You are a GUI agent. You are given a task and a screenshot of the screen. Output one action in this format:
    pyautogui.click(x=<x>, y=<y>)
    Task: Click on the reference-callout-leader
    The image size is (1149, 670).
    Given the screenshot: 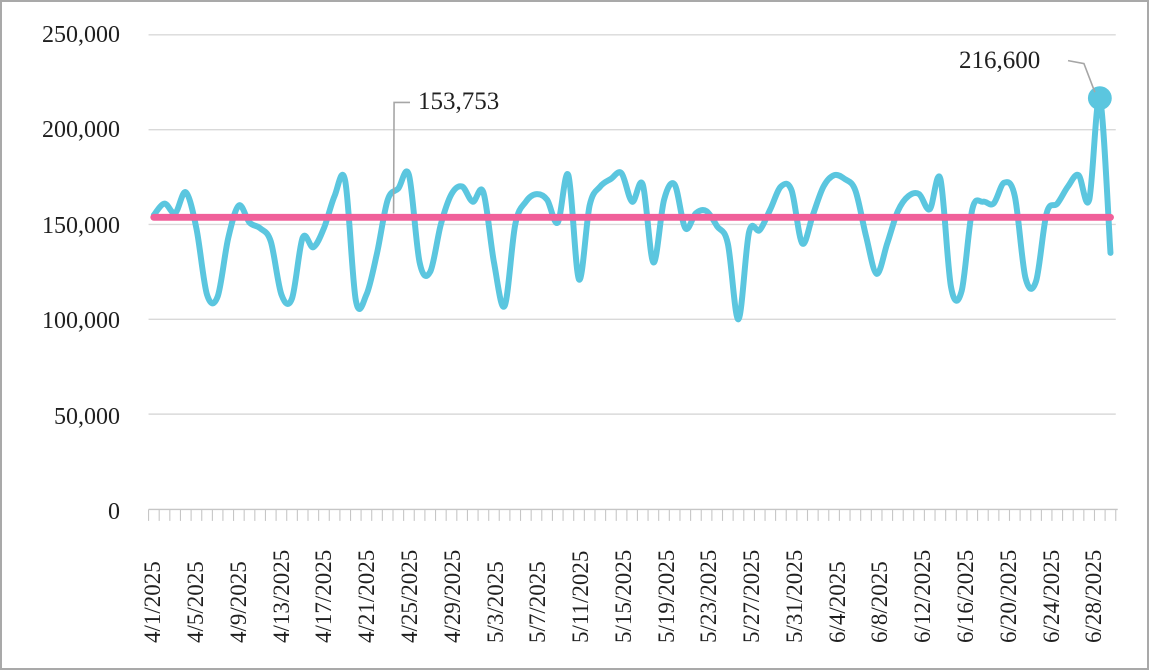 What is the action you would take?
    pyautogui.click(x=401, y=157)
    